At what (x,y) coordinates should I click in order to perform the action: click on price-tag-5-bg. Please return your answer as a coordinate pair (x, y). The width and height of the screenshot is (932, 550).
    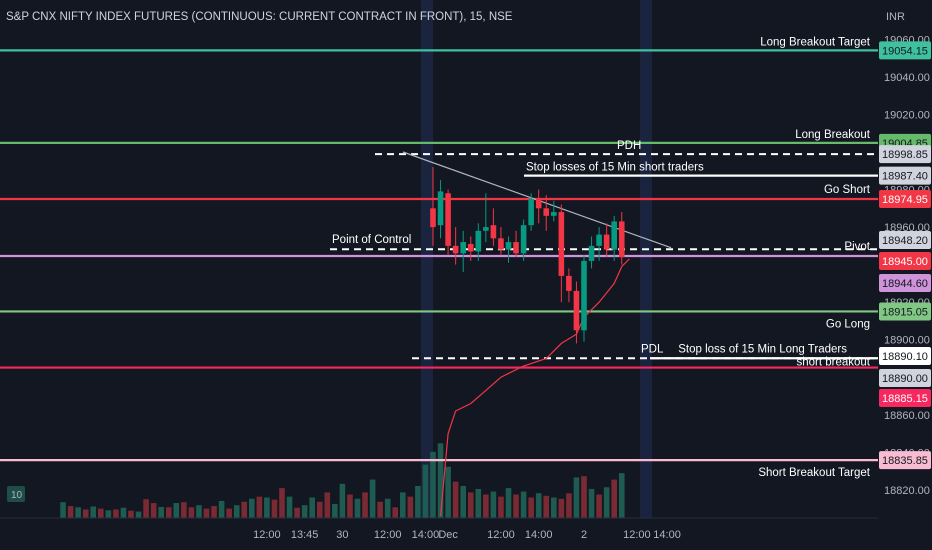
    Looking at the image, I should click on (905, 240).